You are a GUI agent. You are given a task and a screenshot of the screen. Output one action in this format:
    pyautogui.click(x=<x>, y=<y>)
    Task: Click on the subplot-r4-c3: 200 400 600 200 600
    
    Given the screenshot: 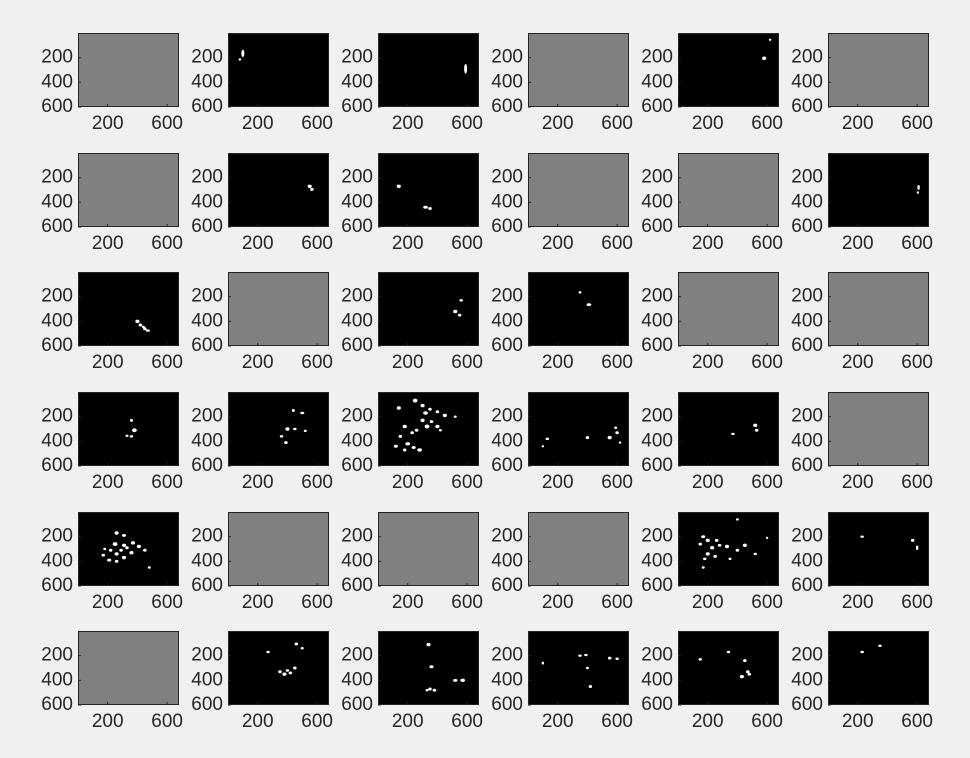 What is the action you would take?
    pyautogui.click(x=400, y=441)
    